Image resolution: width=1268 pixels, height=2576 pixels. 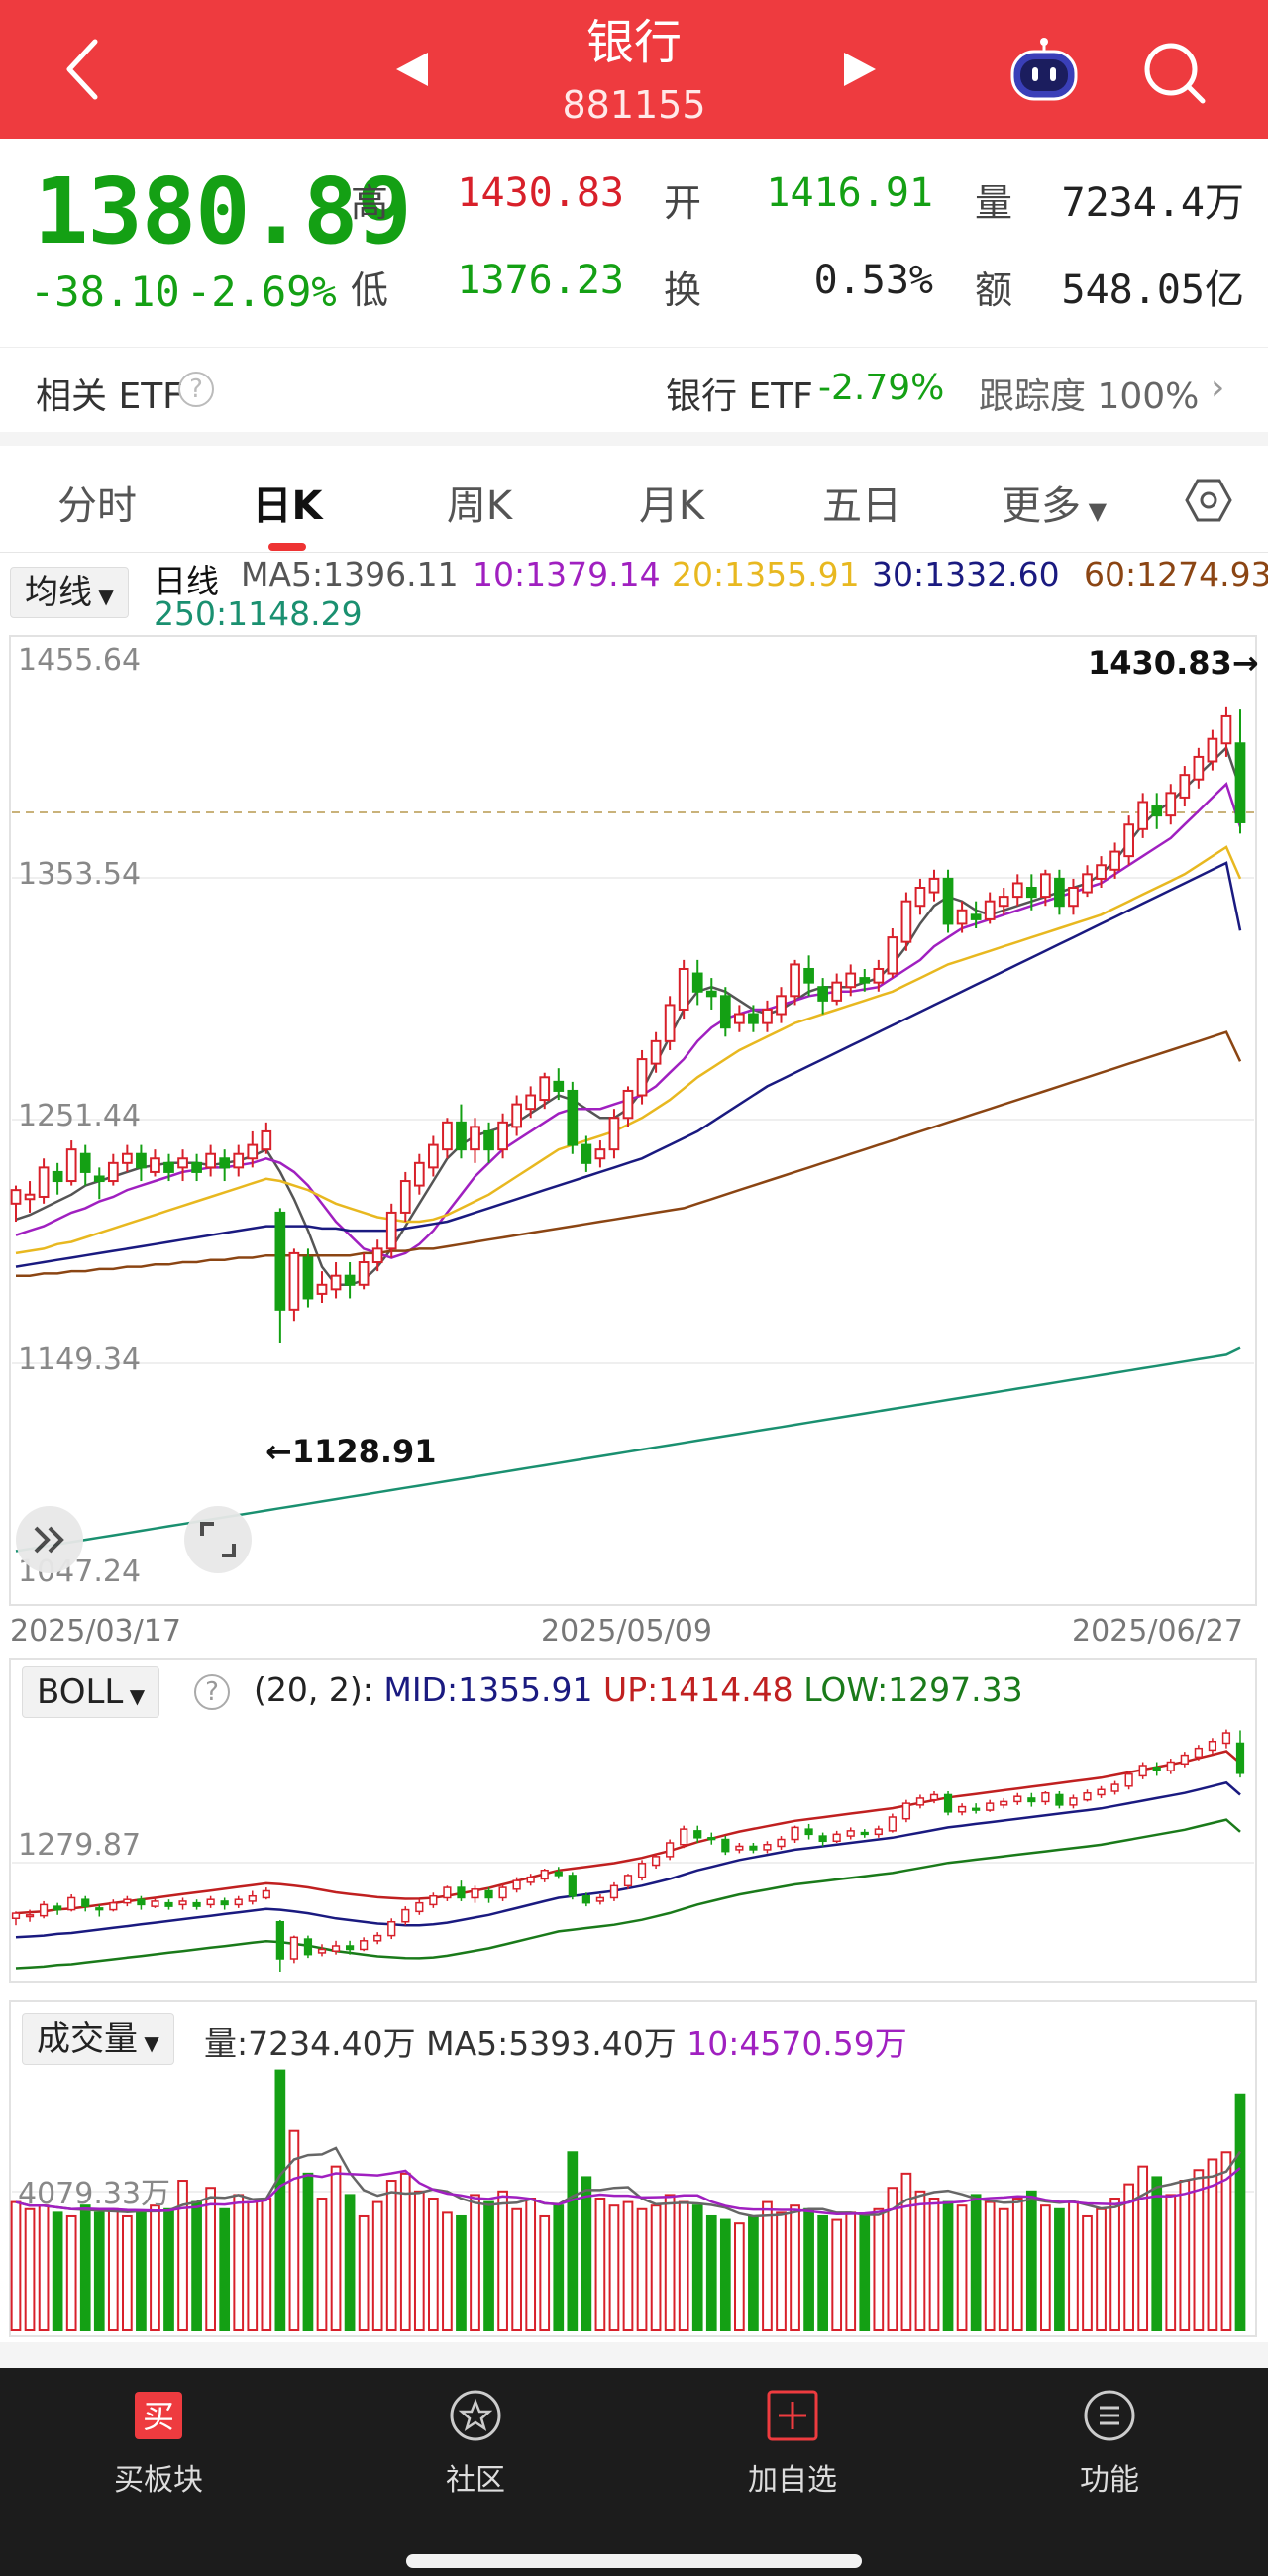 What do you see at coordinates (1174, 72) in the screenshot?
I see `search-button` at bounding box center [1174, 72].